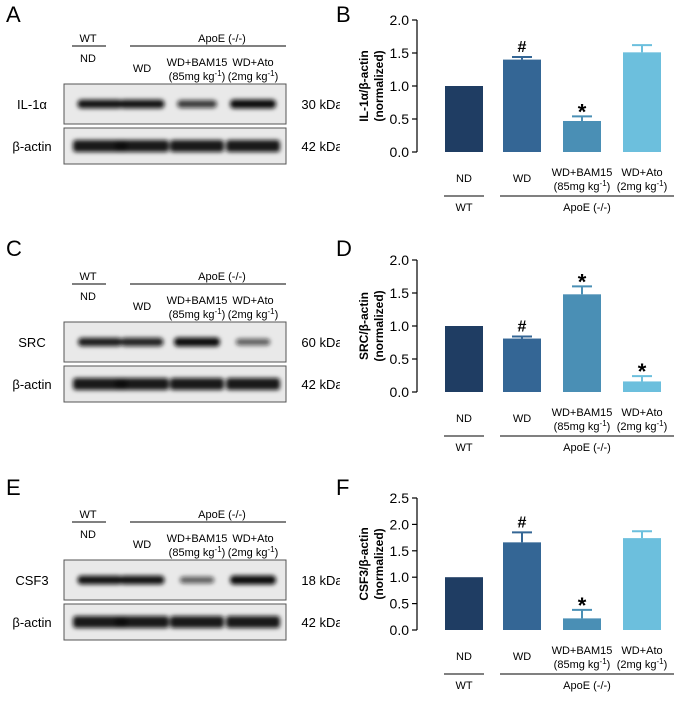 The height and width of the screenshot is (716, 685). What do you see at coordinates (31, 580) in the screenshot?
I see `protein-label: CSF3` at bounding box center [31, 580].